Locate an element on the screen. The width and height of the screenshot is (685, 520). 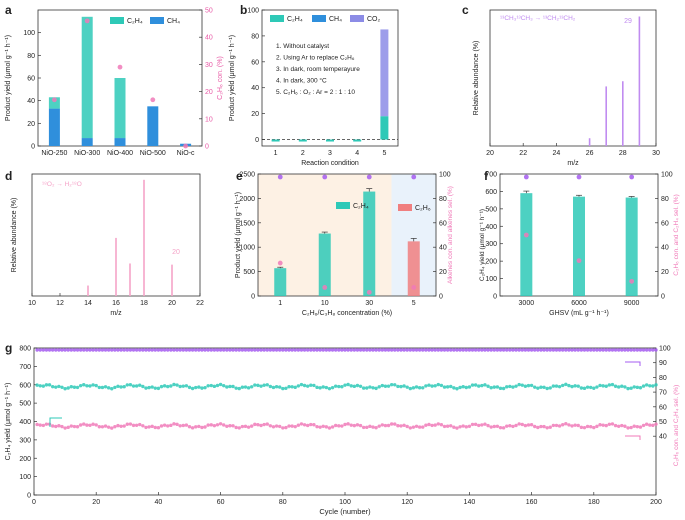
panel-f-ytick-label: 600 is located at coordinates (491, 192).